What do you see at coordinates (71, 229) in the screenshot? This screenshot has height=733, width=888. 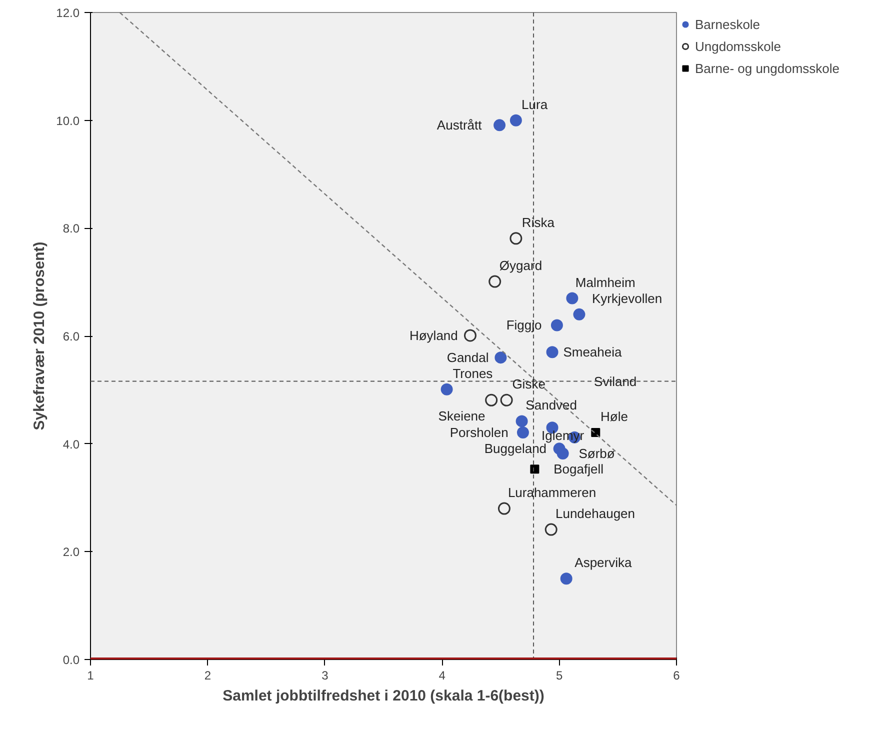 I see `y-tick-label: 8.0` at bounding box center [71, 229].